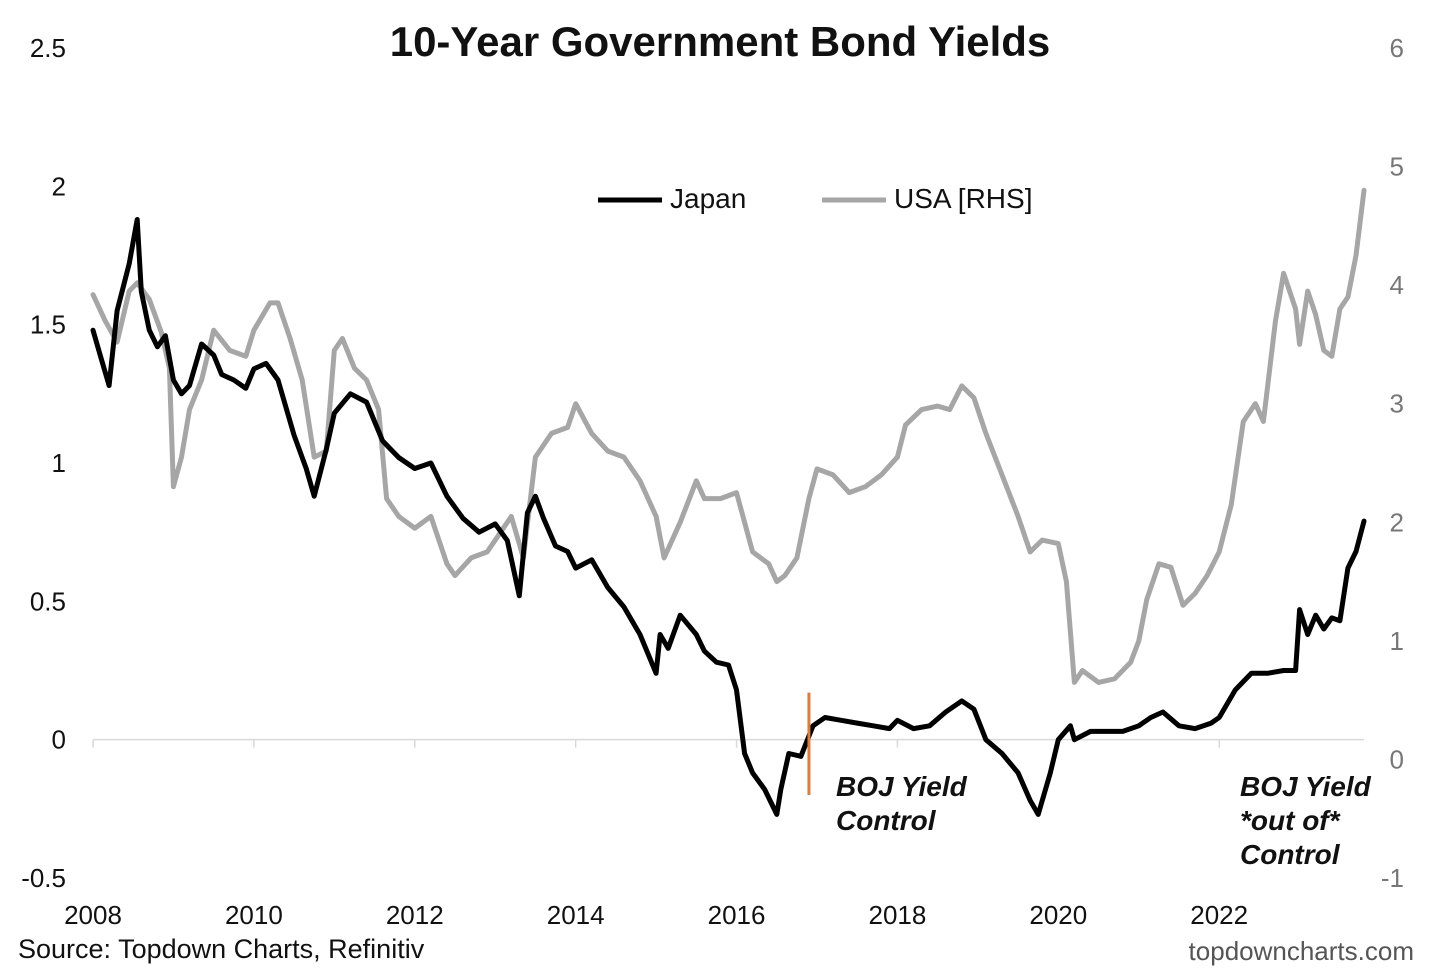 The image size is (1440, 975). I want to click on x-tick-label: 2018, so click(898, 915).